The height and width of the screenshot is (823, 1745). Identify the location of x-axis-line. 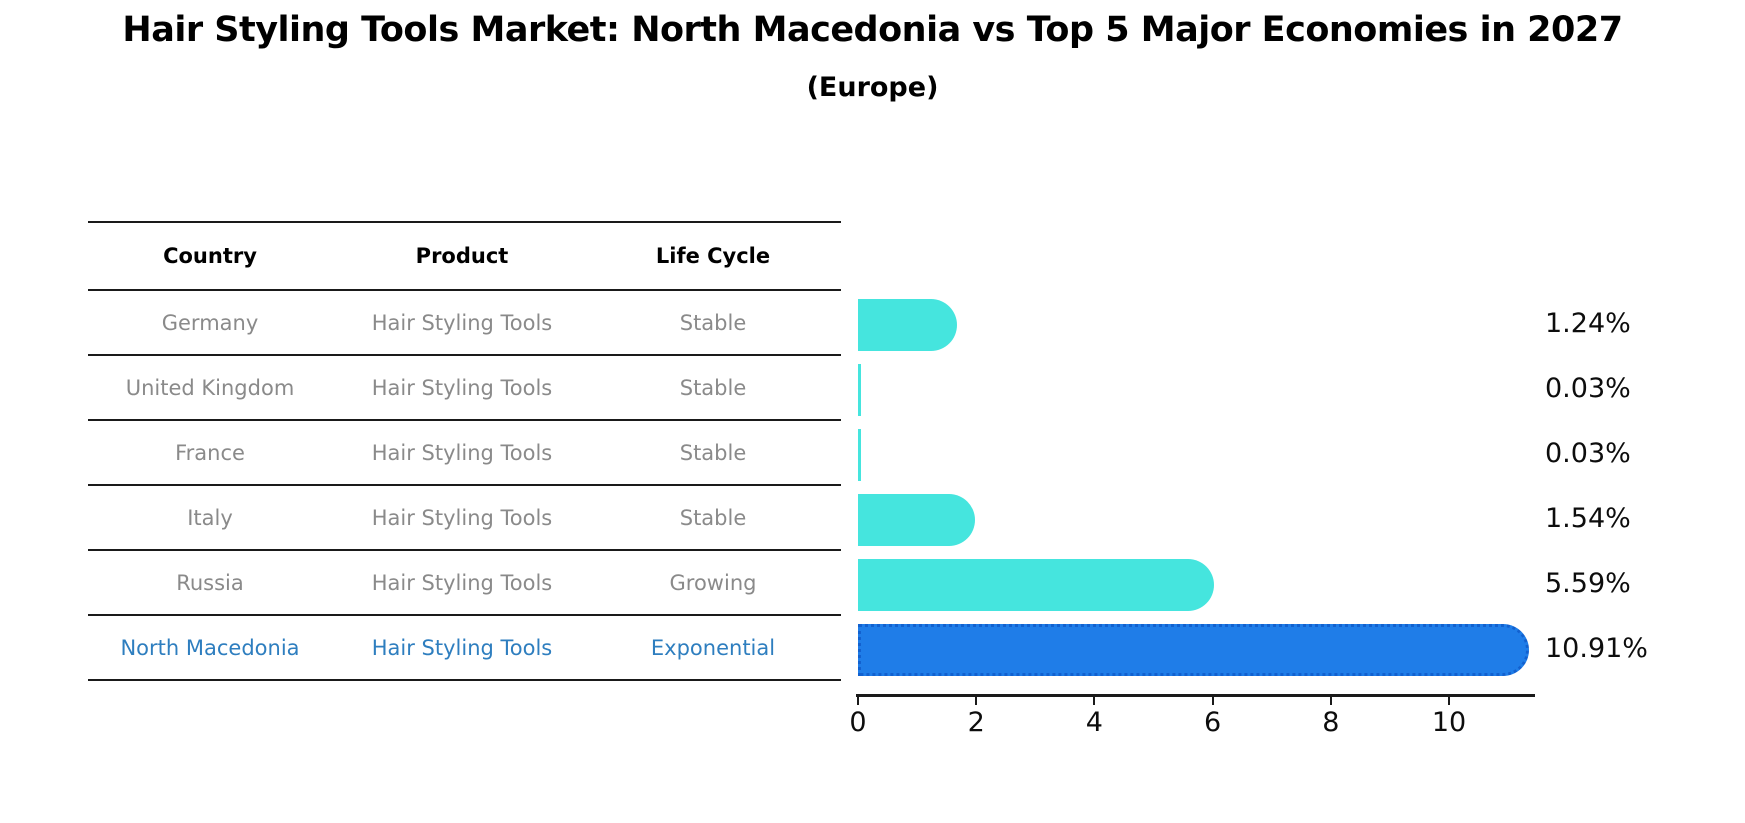
(1195, 695).